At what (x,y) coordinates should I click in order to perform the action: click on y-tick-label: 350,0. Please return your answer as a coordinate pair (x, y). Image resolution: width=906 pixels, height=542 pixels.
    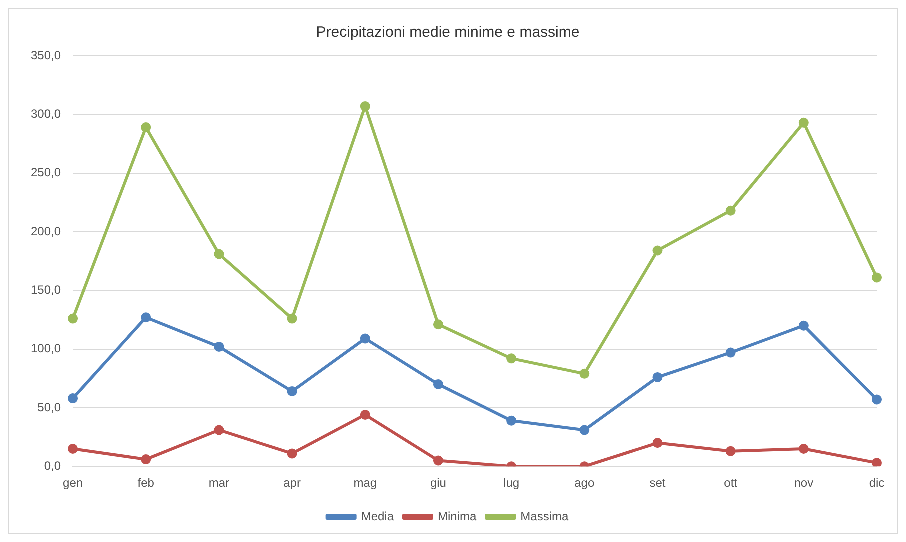
    Looking at the image, I should click on (46, 55).